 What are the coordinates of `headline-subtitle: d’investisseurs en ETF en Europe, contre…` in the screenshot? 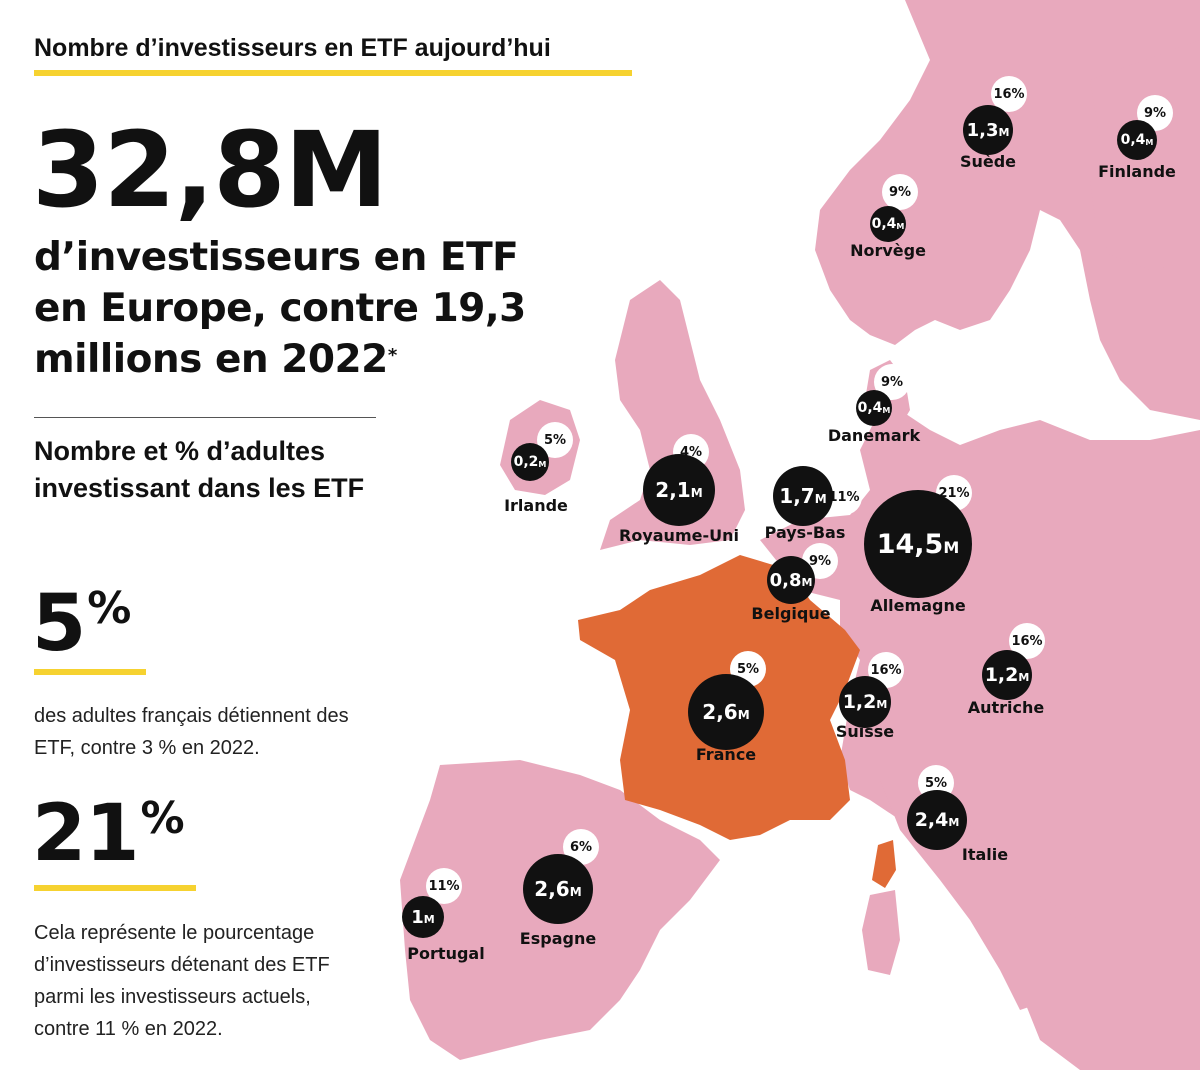 It's located at (294, 308).